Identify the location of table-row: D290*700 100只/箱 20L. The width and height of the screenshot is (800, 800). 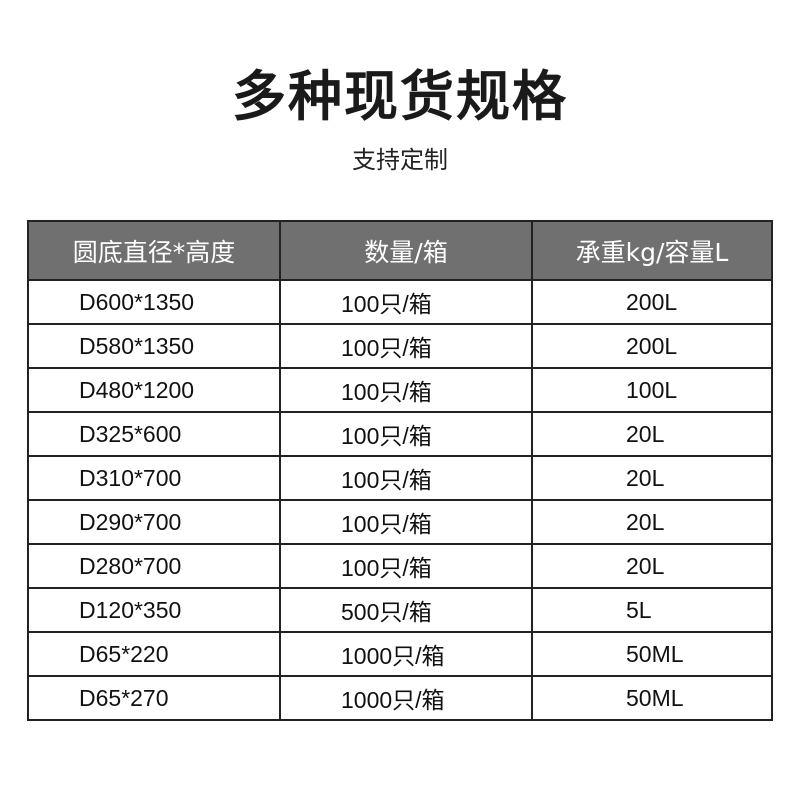
(400, 522).